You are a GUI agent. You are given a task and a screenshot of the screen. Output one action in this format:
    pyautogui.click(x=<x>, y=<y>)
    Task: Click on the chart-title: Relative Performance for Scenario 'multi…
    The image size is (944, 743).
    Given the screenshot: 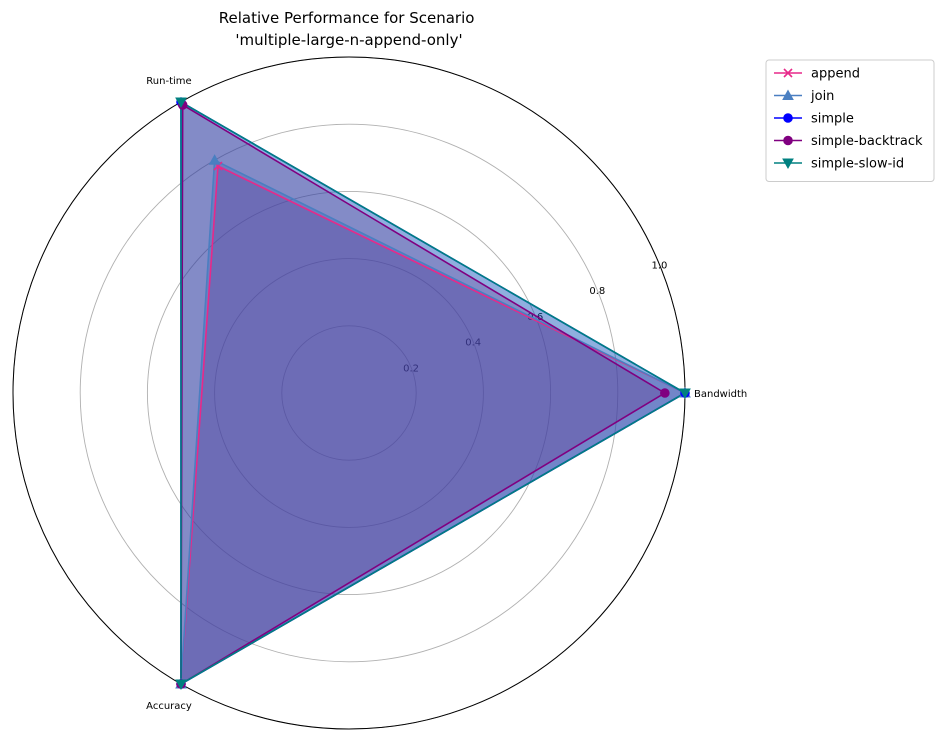 What is the action you would take?
    pyautogui.click(x=349, y=29)
    